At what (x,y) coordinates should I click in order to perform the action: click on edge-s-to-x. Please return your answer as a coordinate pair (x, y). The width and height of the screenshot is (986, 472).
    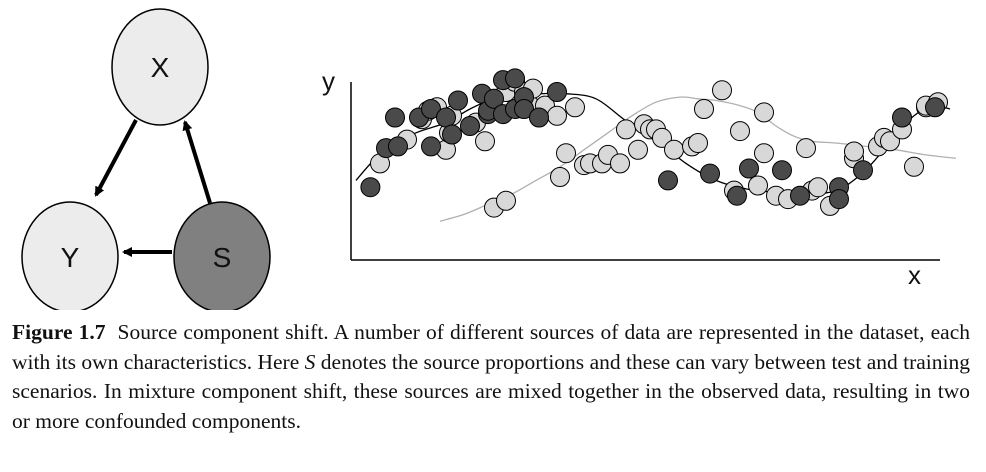
    Looking at the image, I should click on (197, 162).